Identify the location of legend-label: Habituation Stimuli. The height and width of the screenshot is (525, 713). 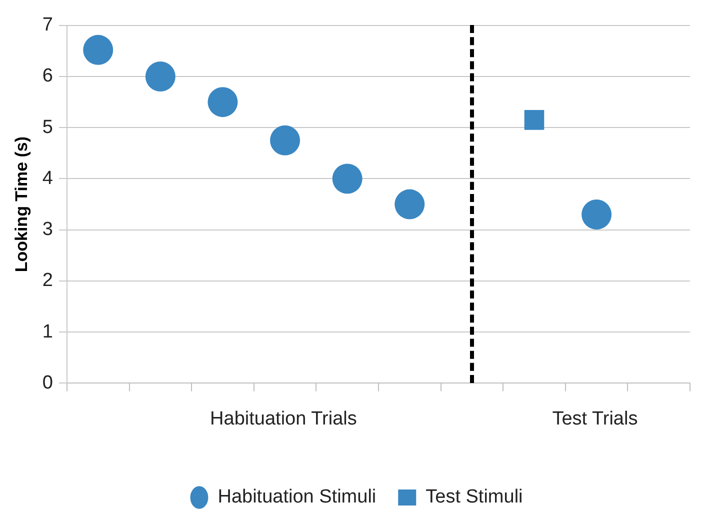
(297, 497).